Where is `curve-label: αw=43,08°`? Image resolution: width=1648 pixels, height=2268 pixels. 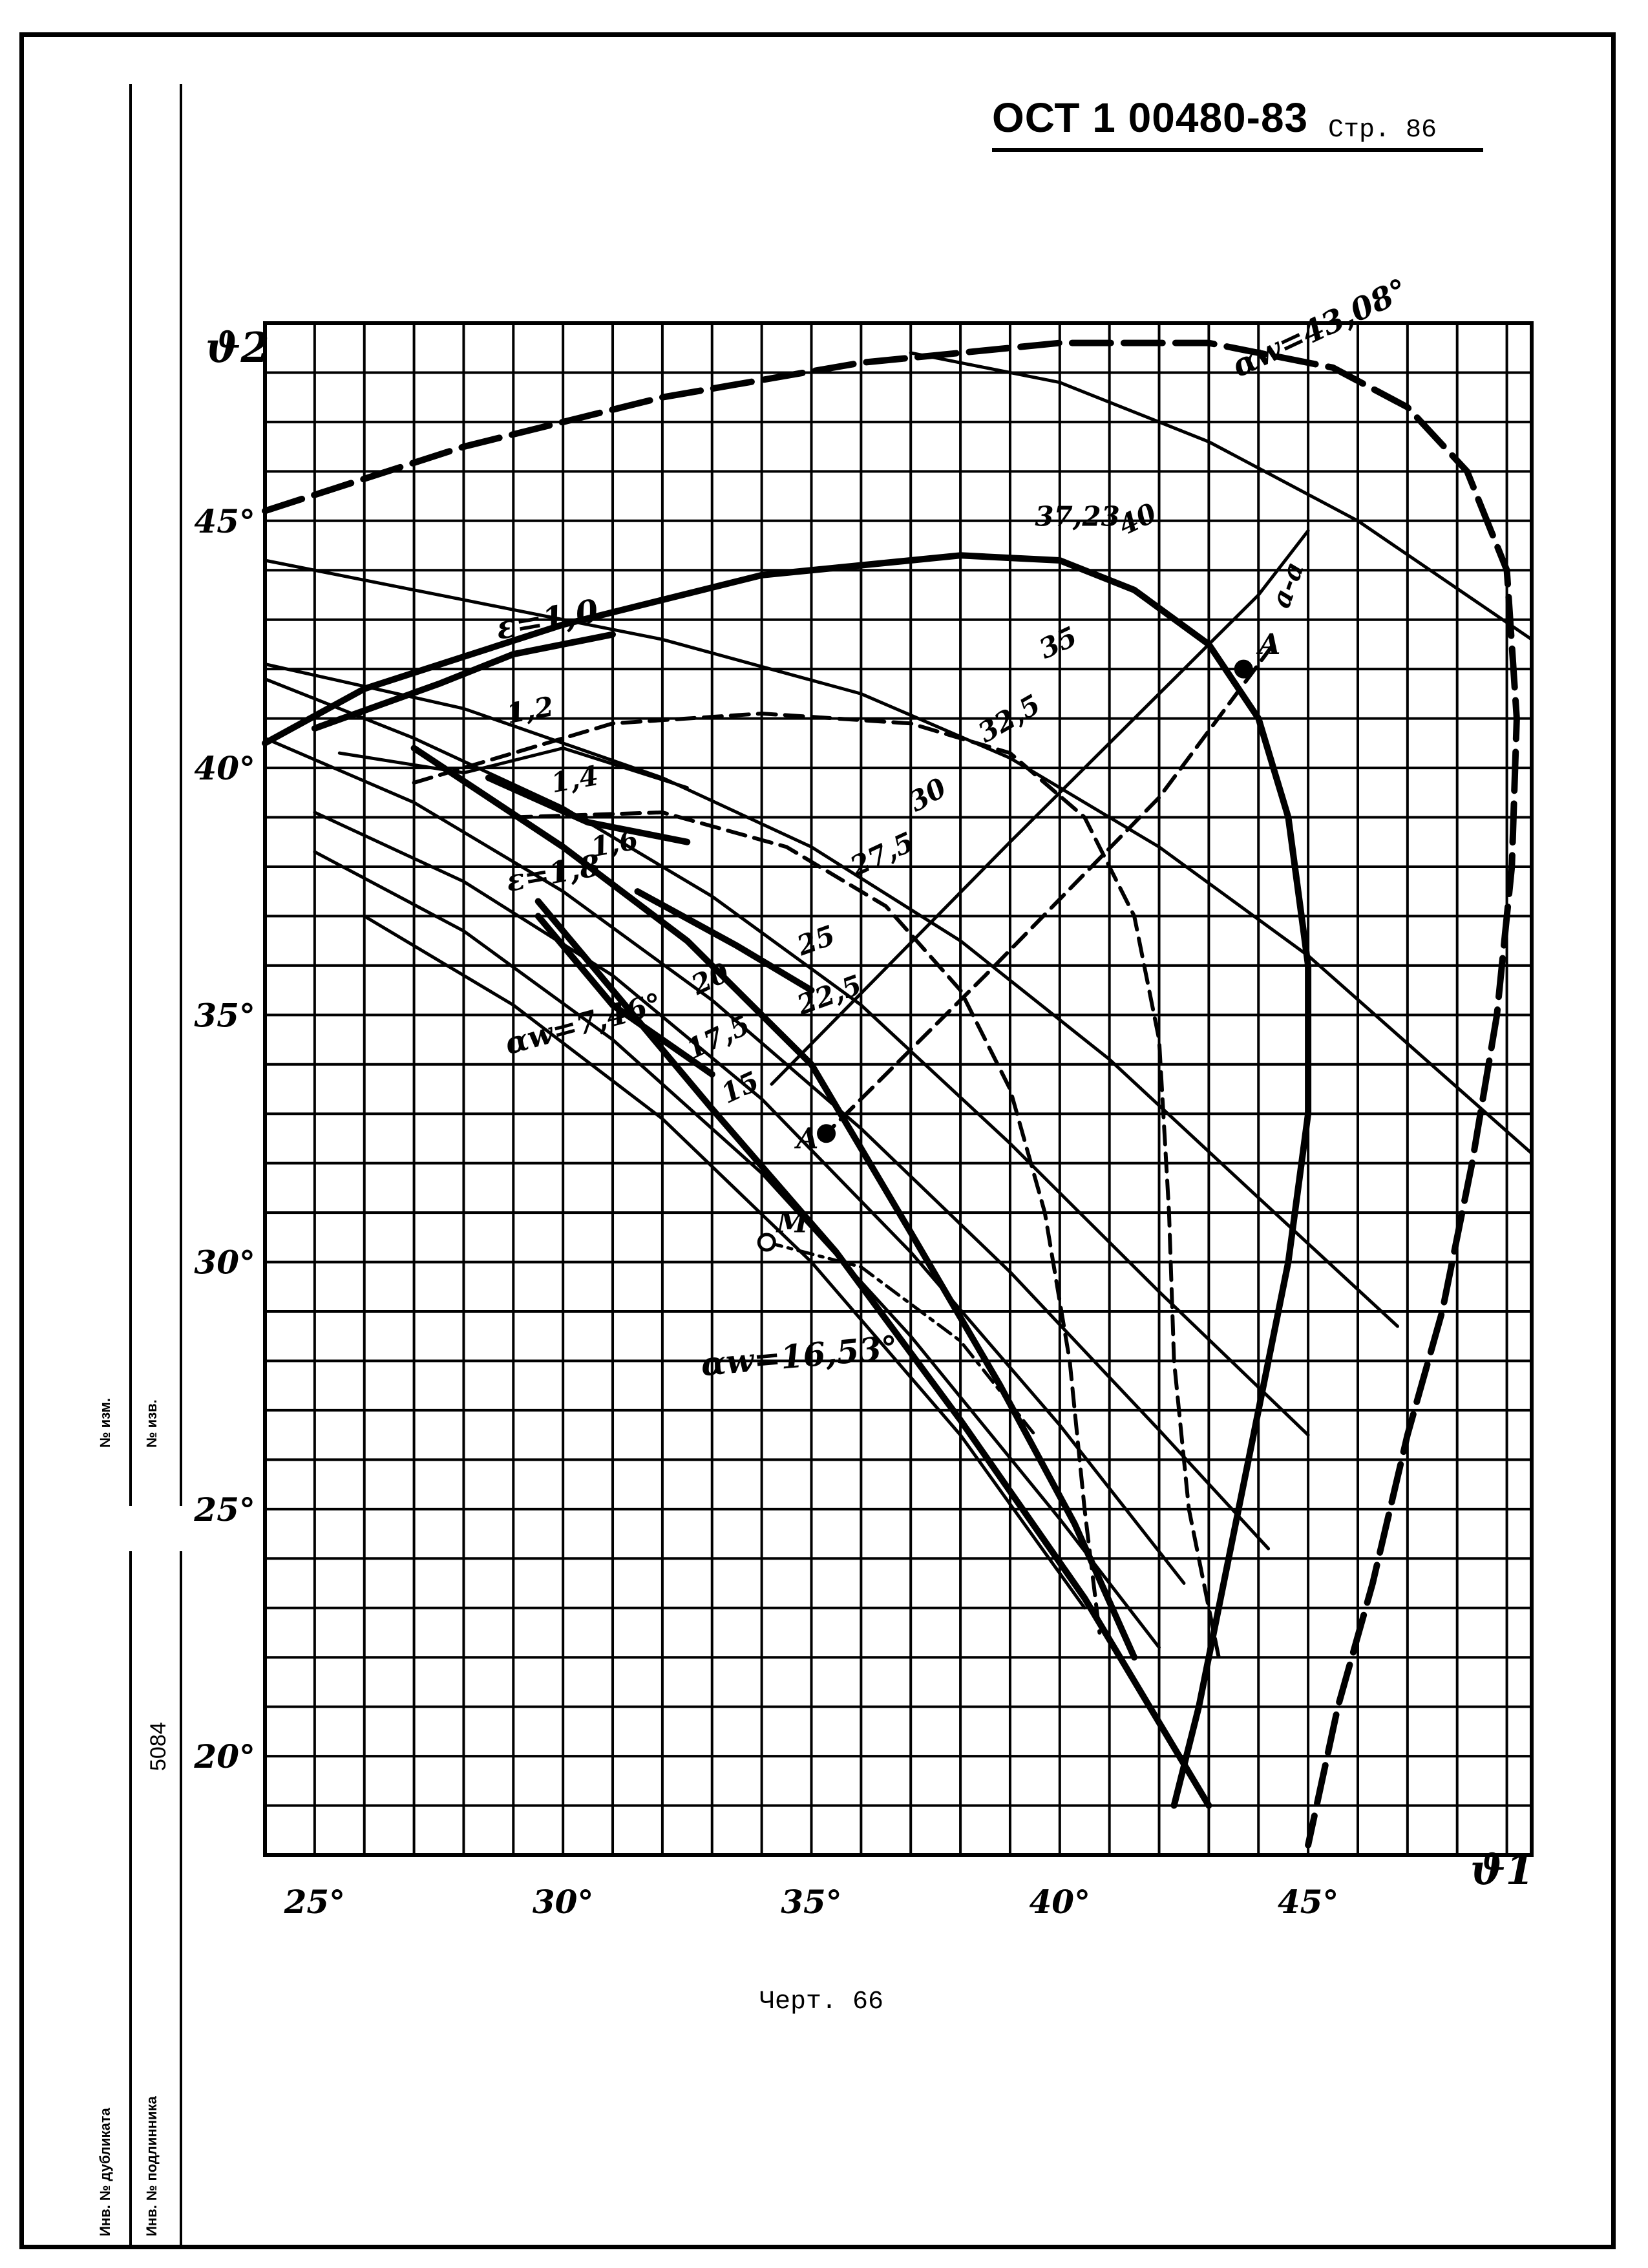 curve-label: αw=43,08° is located at coordinates (1320, 327).